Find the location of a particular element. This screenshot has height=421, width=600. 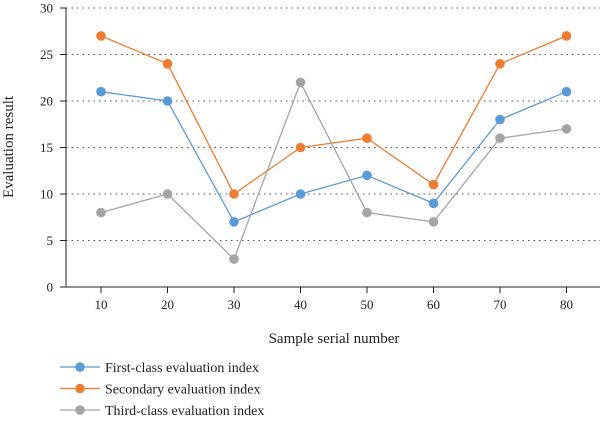

x-tick-label: 70 is located at coordinates (500, 304).